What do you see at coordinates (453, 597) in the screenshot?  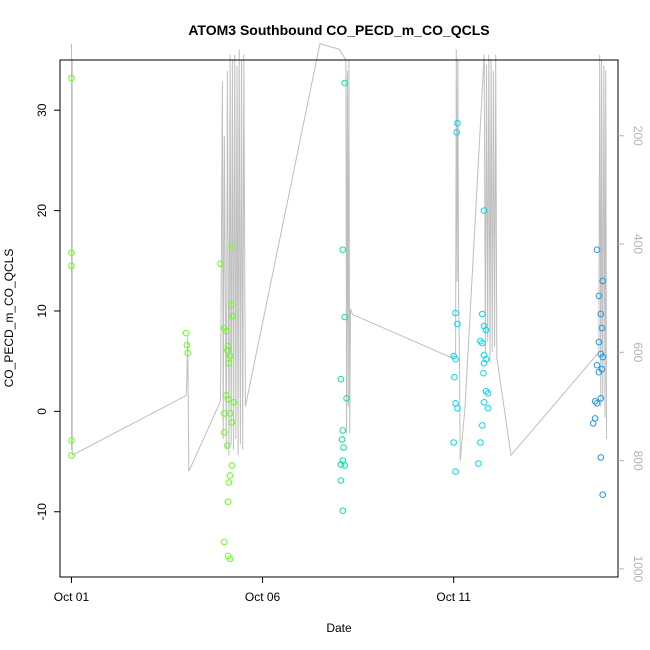 I see `x-tick-label: Oct 11` at bounding box center [453, 597].